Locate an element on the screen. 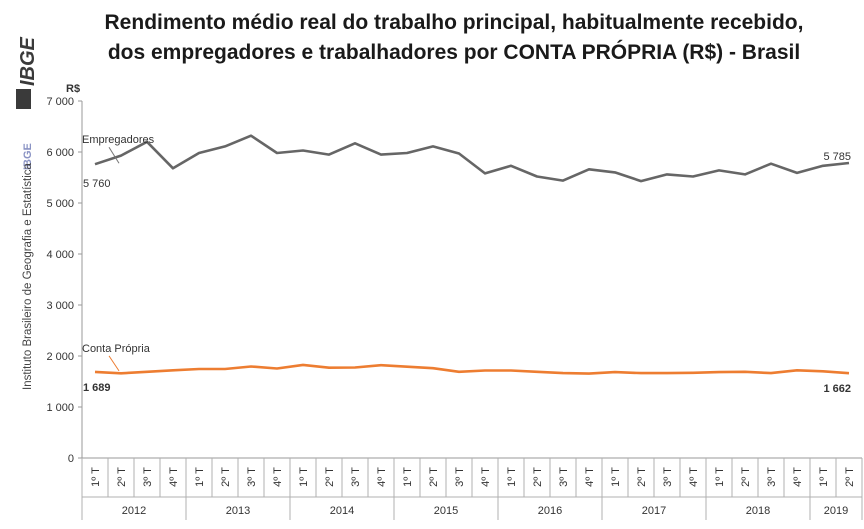  year-tick-label: 2017 is located at coordinates (654, 511).